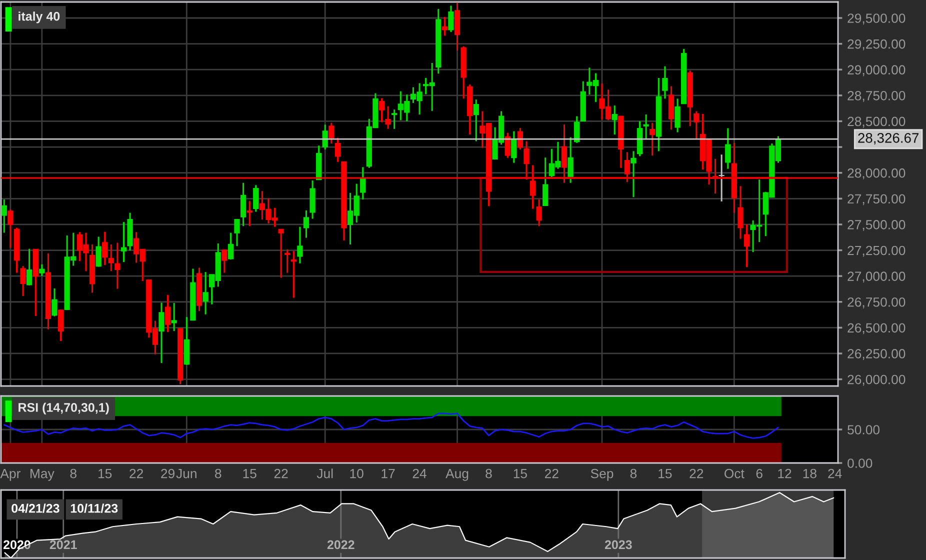  What do you see at coordinates (809, 473) in the screenshot?
I see `x-tick-label: 18` at bounding box center [809, 473].